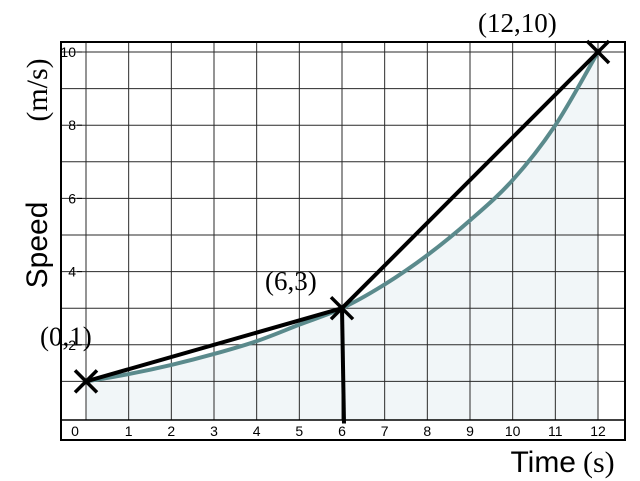 This screenshot has width=640, height=481. What do you see at coordinates (72, 345) in the screenshot?
I see `y-tick-label: 2` at bounding box center [72, 345].